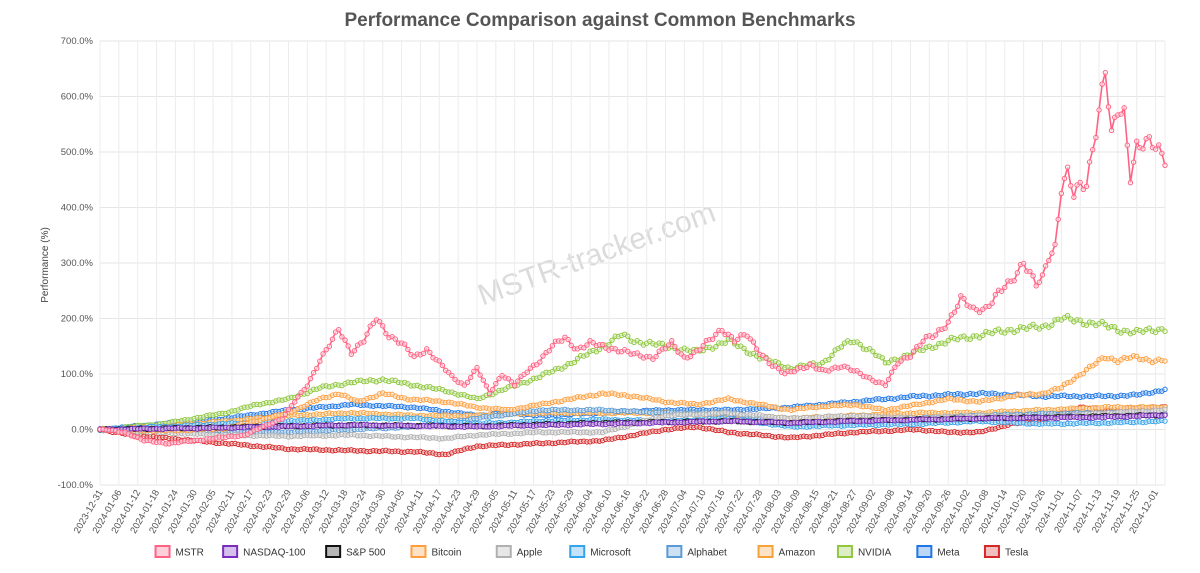 This screenshot has height=573, width=1200. Describe the element at coordinates (610, 553) in the screenshot. I see `legend-label: Microsoft` at that location.